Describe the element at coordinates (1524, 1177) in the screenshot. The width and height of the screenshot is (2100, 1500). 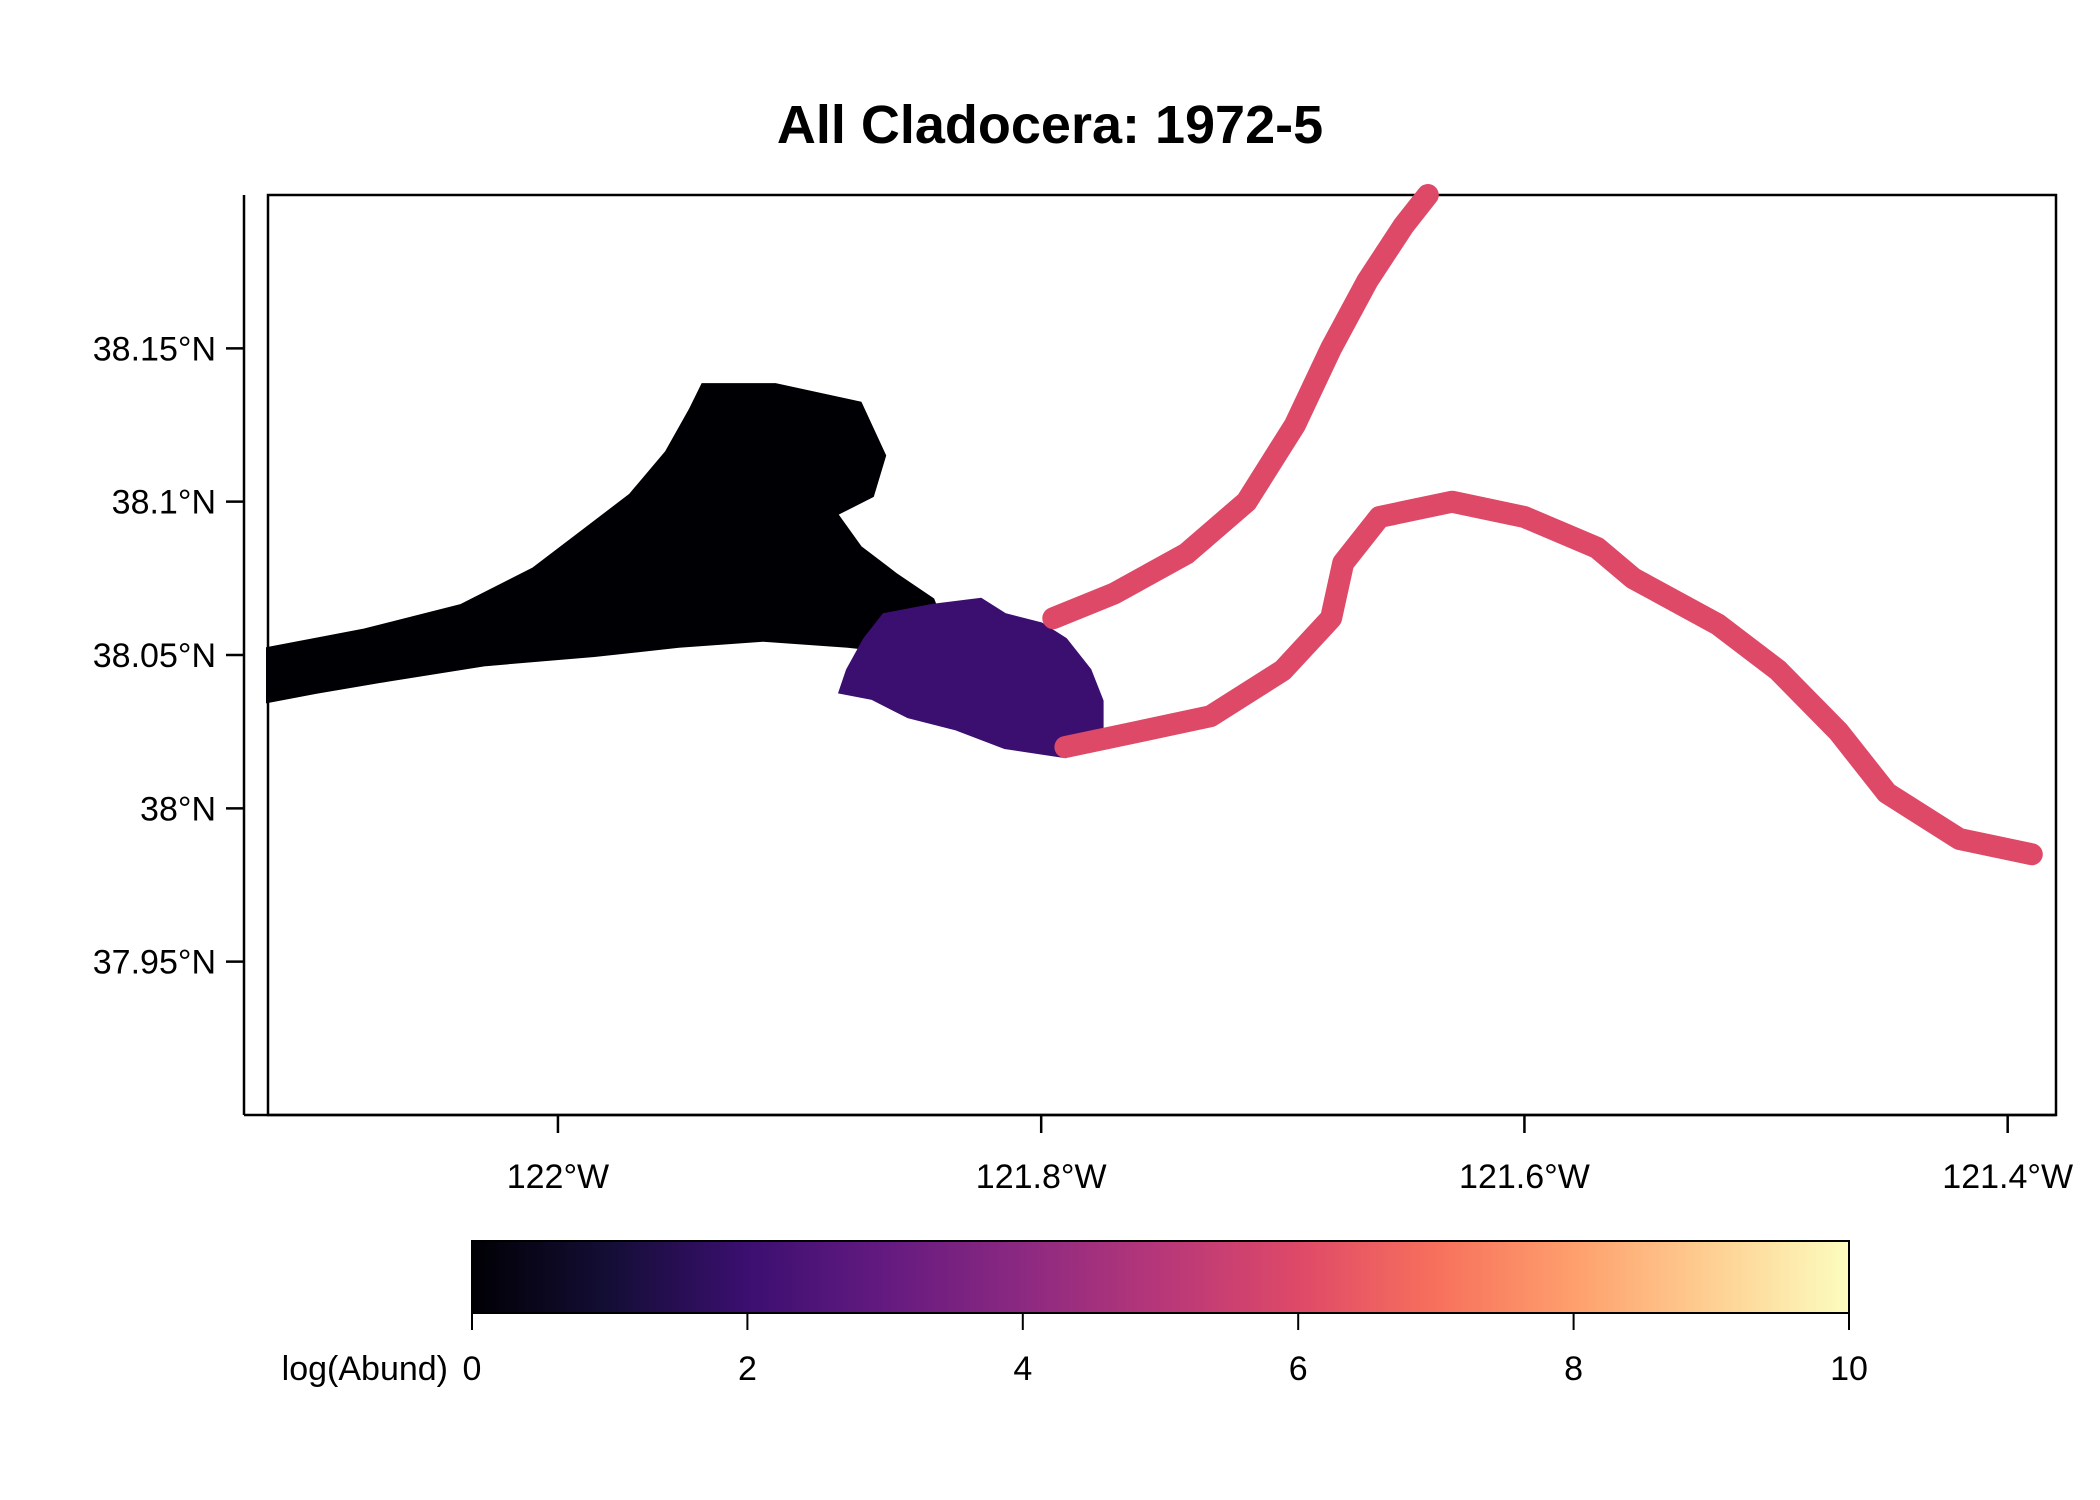
I see `lon-tick-label: 121.6°W` at that location.